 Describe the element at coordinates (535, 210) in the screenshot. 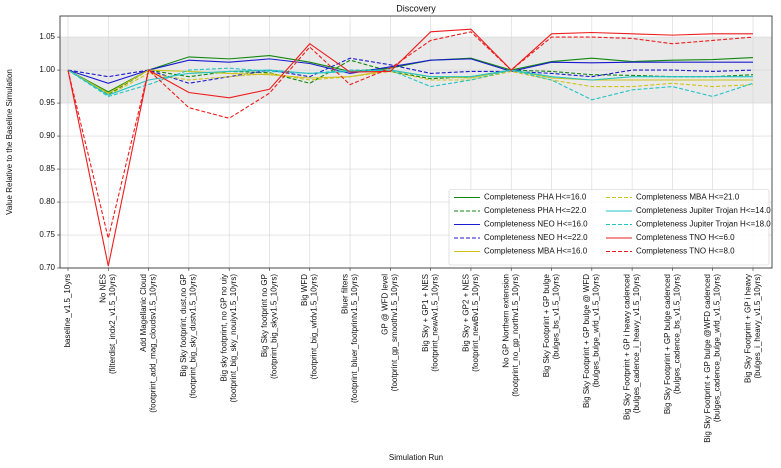

I see `legend-label: Completeness PHA H<=22.0` at that location.